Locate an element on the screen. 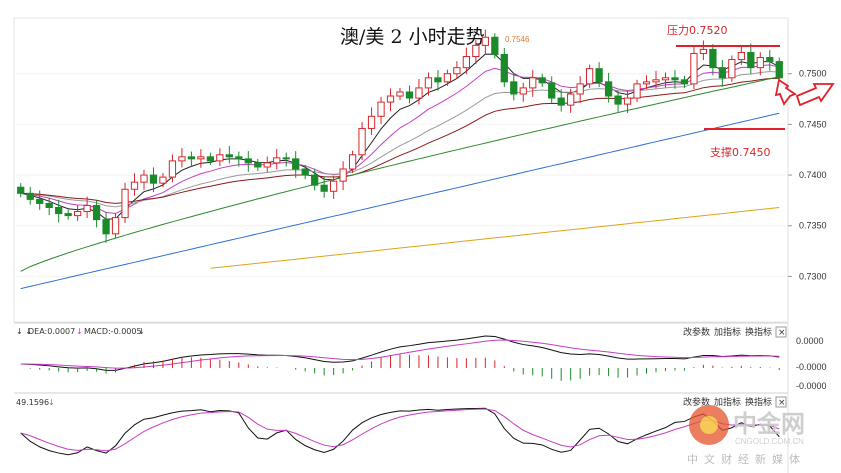 This screenshot has height=473, width=841. resistance-label: 压力0.7520 is located at coordinates (697, 30).